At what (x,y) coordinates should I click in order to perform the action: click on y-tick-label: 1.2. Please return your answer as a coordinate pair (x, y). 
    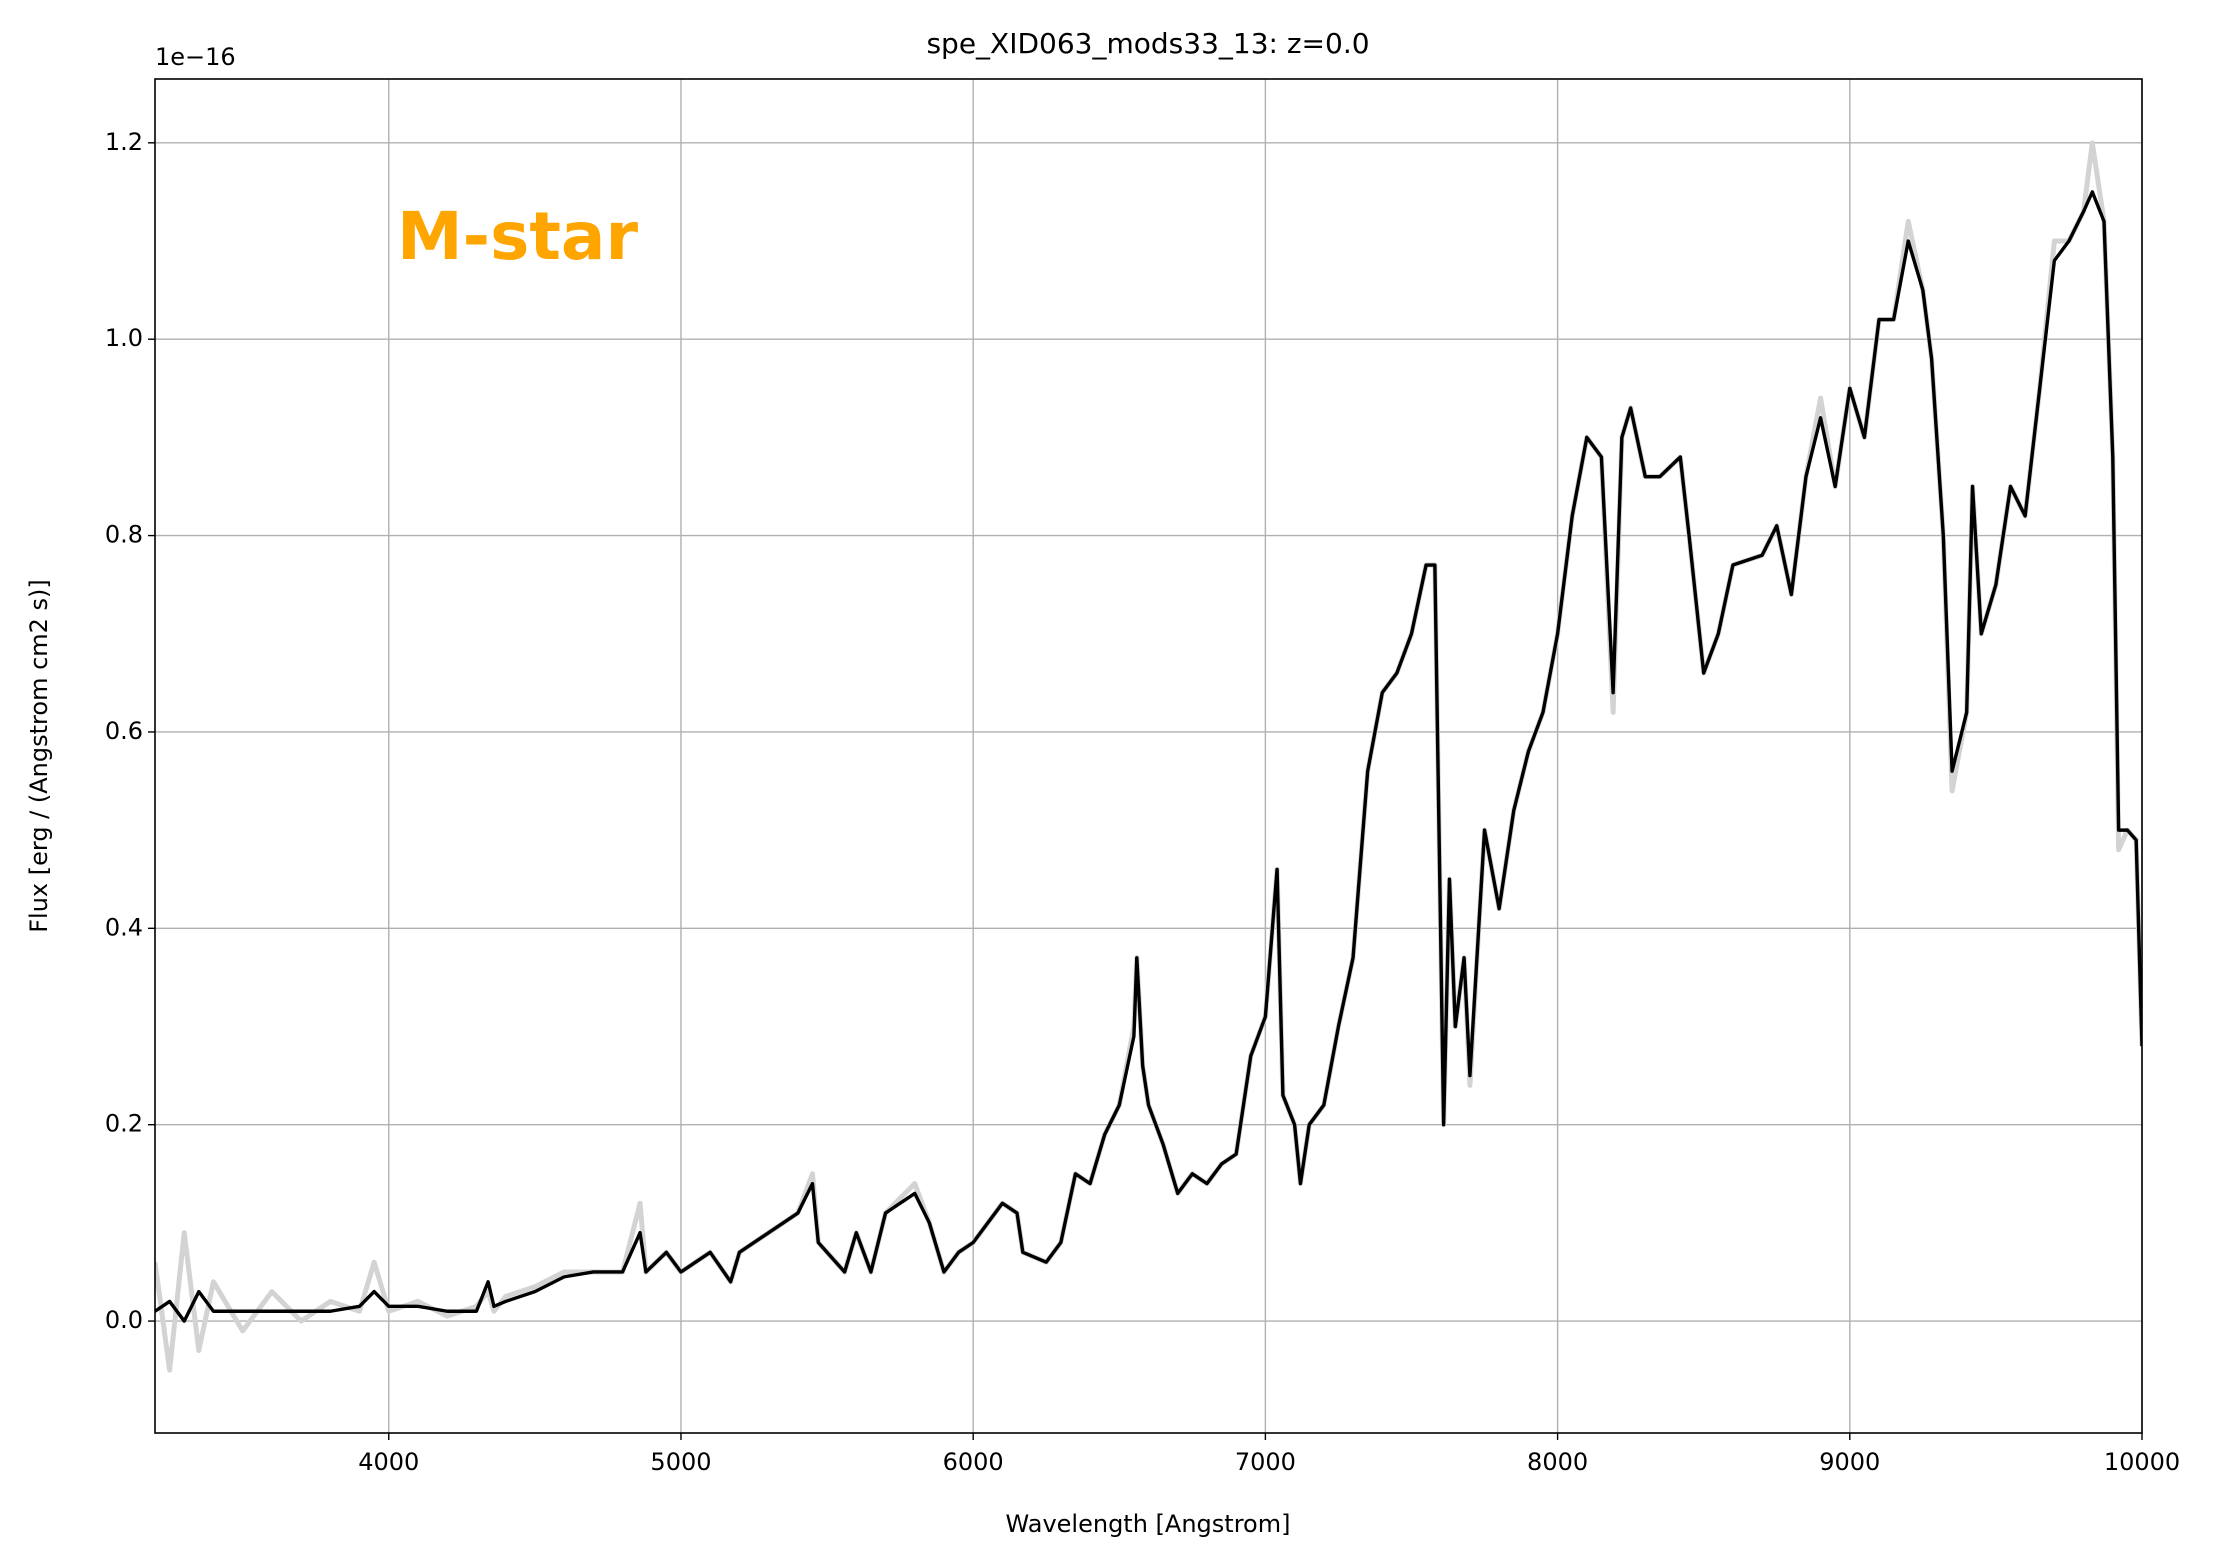
    Looking at the image, I should click on (124, 142).